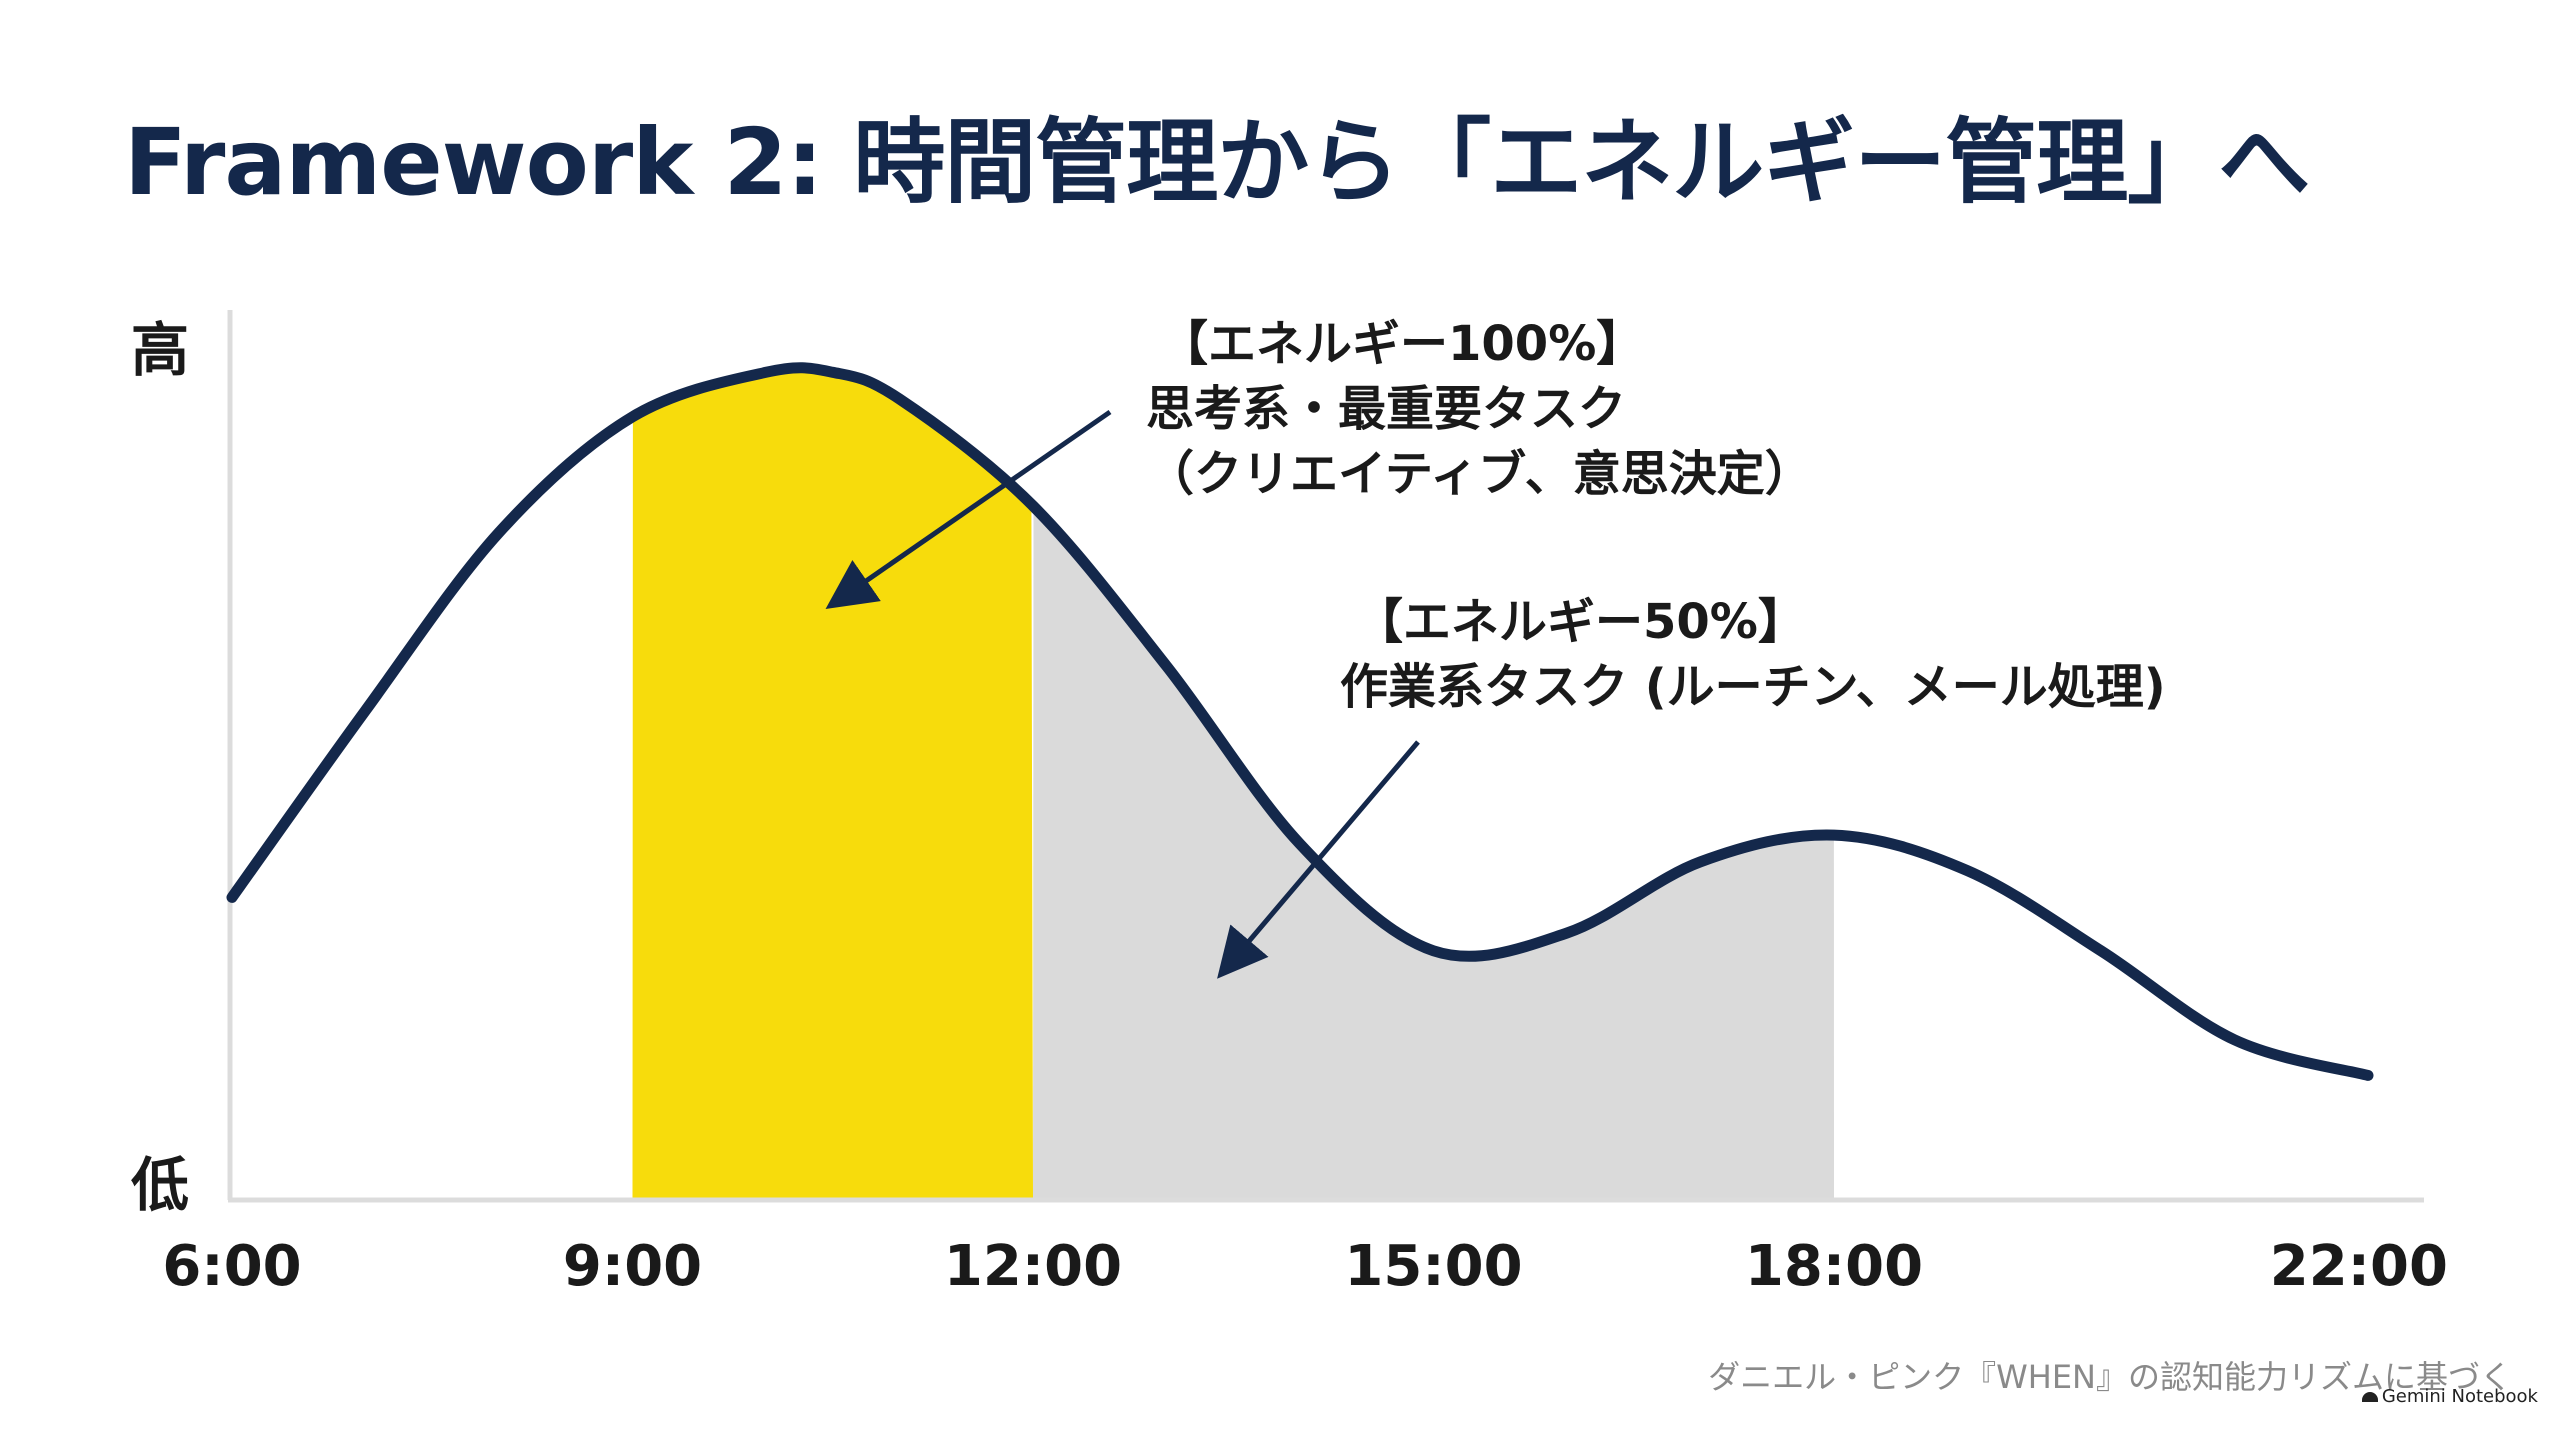 The width and height of the screenshot is (2560, 1429). What do you see at coordinates (1033, 1266) in the screenshot?
I see `x-tick-label: 12:00` at bounding box center [1033, 1266].